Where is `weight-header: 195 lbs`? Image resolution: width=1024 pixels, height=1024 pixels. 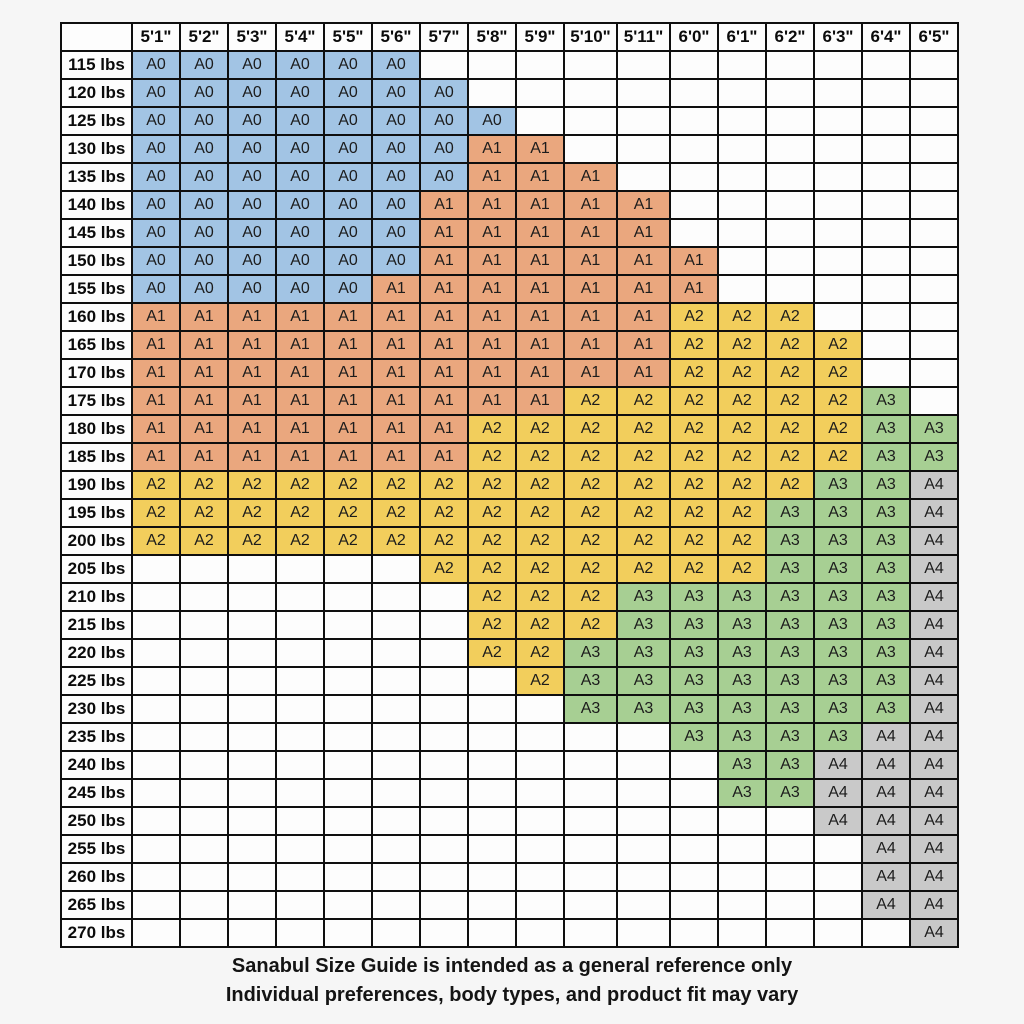 weight-header: 195 lbs is located at coordinates (96, 513).